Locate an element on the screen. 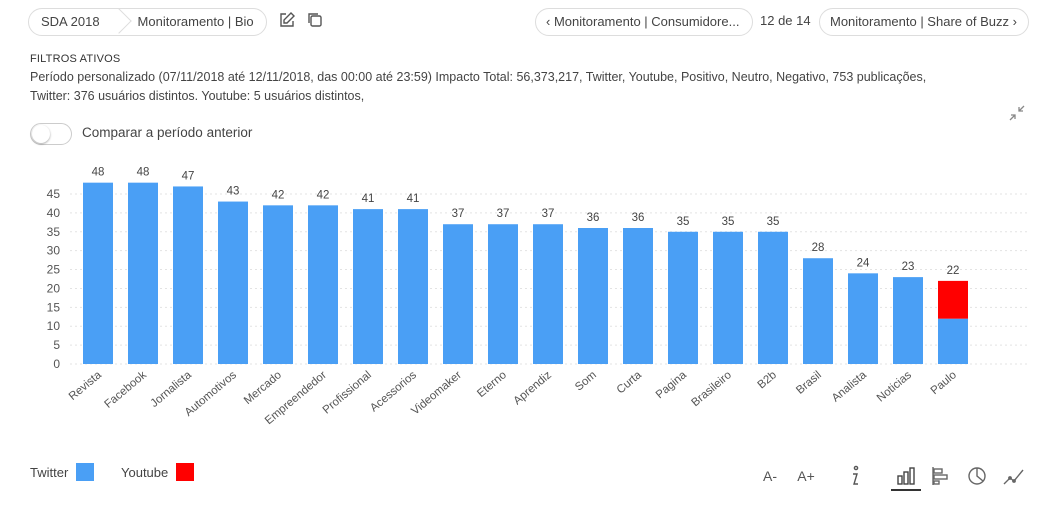 This screenshot has width=1048, height=513. x-tick-label: Brasil is located at coordinates (809, 383).